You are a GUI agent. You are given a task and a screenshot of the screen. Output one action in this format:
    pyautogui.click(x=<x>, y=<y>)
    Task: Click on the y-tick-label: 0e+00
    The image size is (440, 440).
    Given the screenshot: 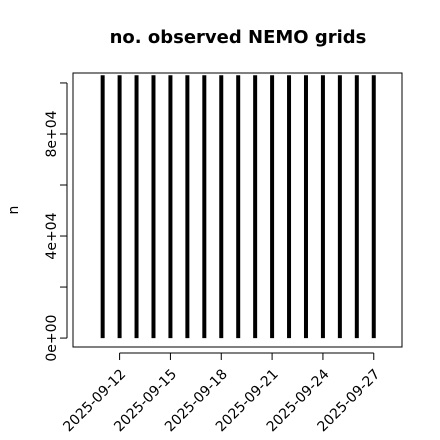 What is the action you would take?
    pyautogui.click(x=52, y=338)
    